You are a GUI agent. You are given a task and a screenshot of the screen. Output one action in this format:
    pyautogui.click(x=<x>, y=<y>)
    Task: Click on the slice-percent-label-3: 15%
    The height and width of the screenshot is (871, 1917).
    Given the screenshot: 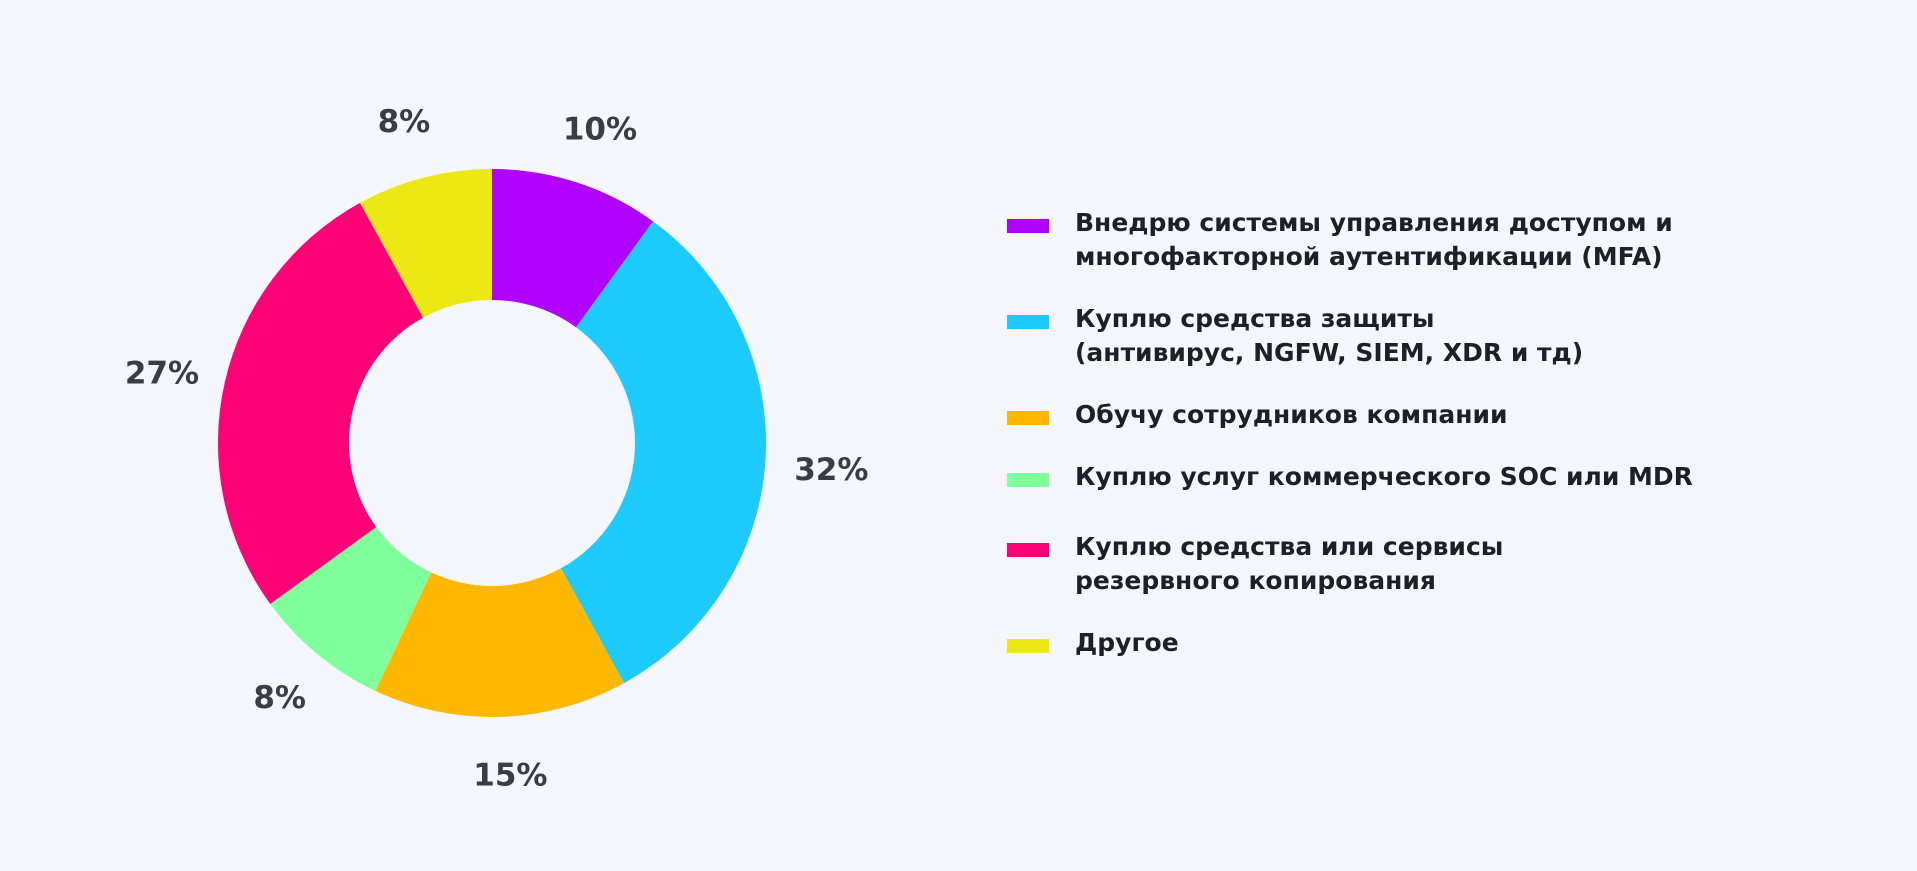 What is the action you would take?
    pyautogui.click(x=510, y=775)
    